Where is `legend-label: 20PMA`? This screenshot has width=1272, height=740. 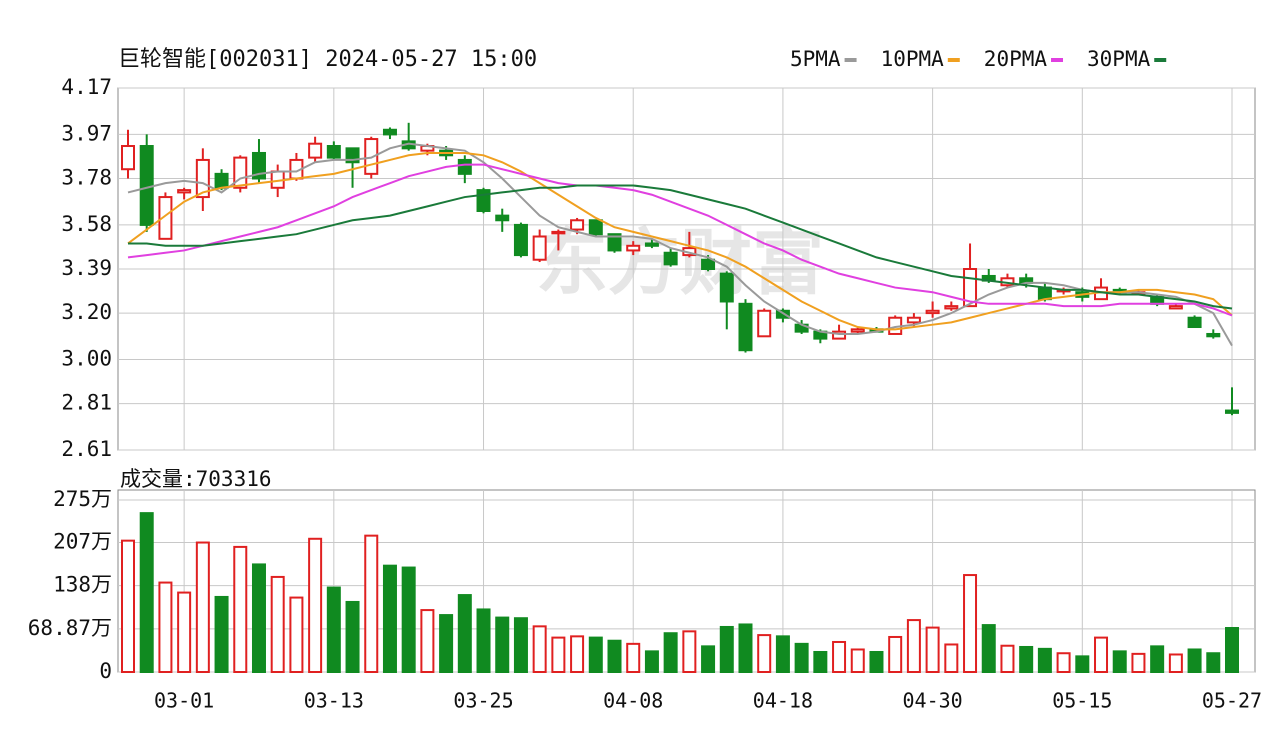 legend-label: 20PMA is located at coordinates (1016, 59).